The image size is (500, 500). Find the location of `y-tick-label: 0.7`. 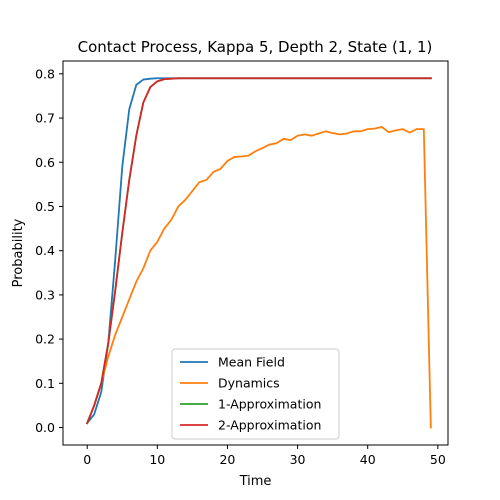

y-tick-label: 0.7 is located at coordinates (45, 118).